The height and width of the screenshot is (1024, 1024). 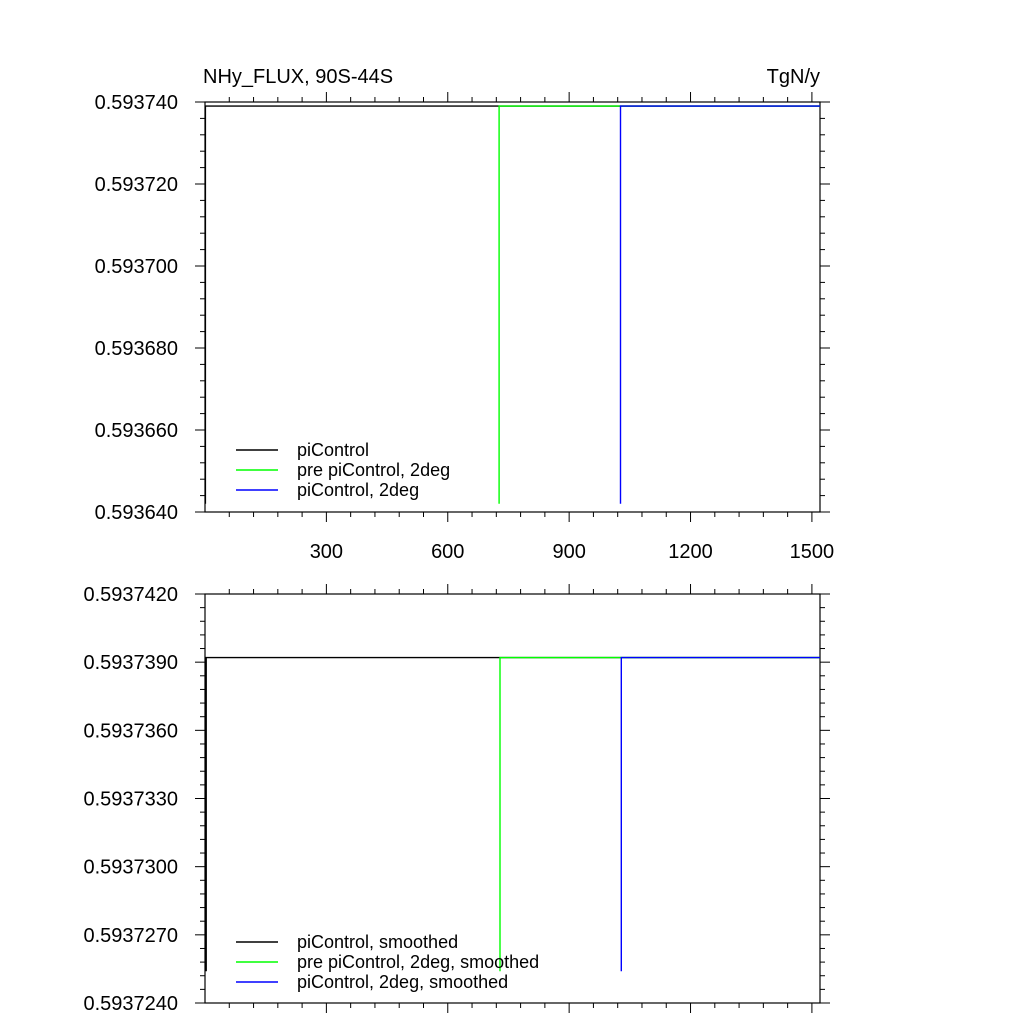 What do you see at coordinates (130, 595) in the screenshot?
I see `y-tick-label: 0.5937420` at bounding box center [130, 595].